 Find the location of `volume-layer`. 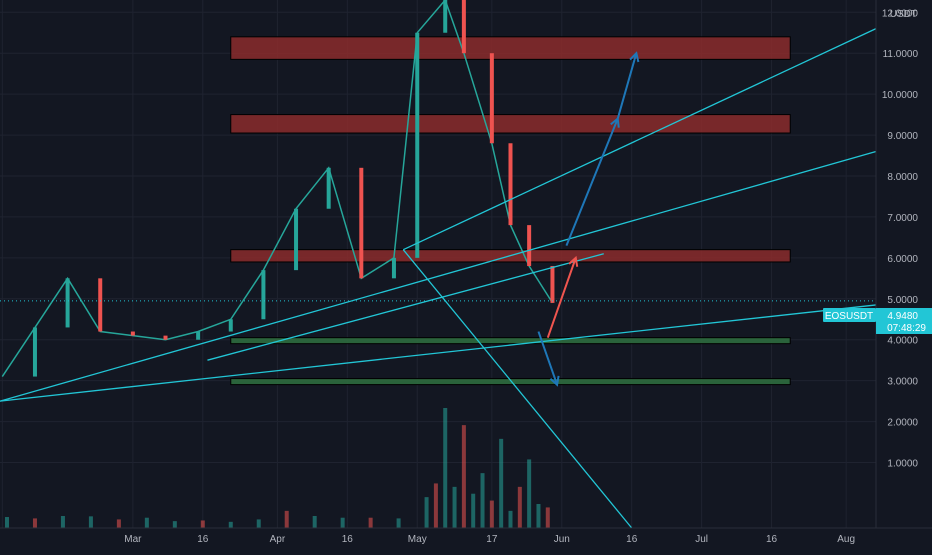

volume-layer is located at coordinates (277, 468).